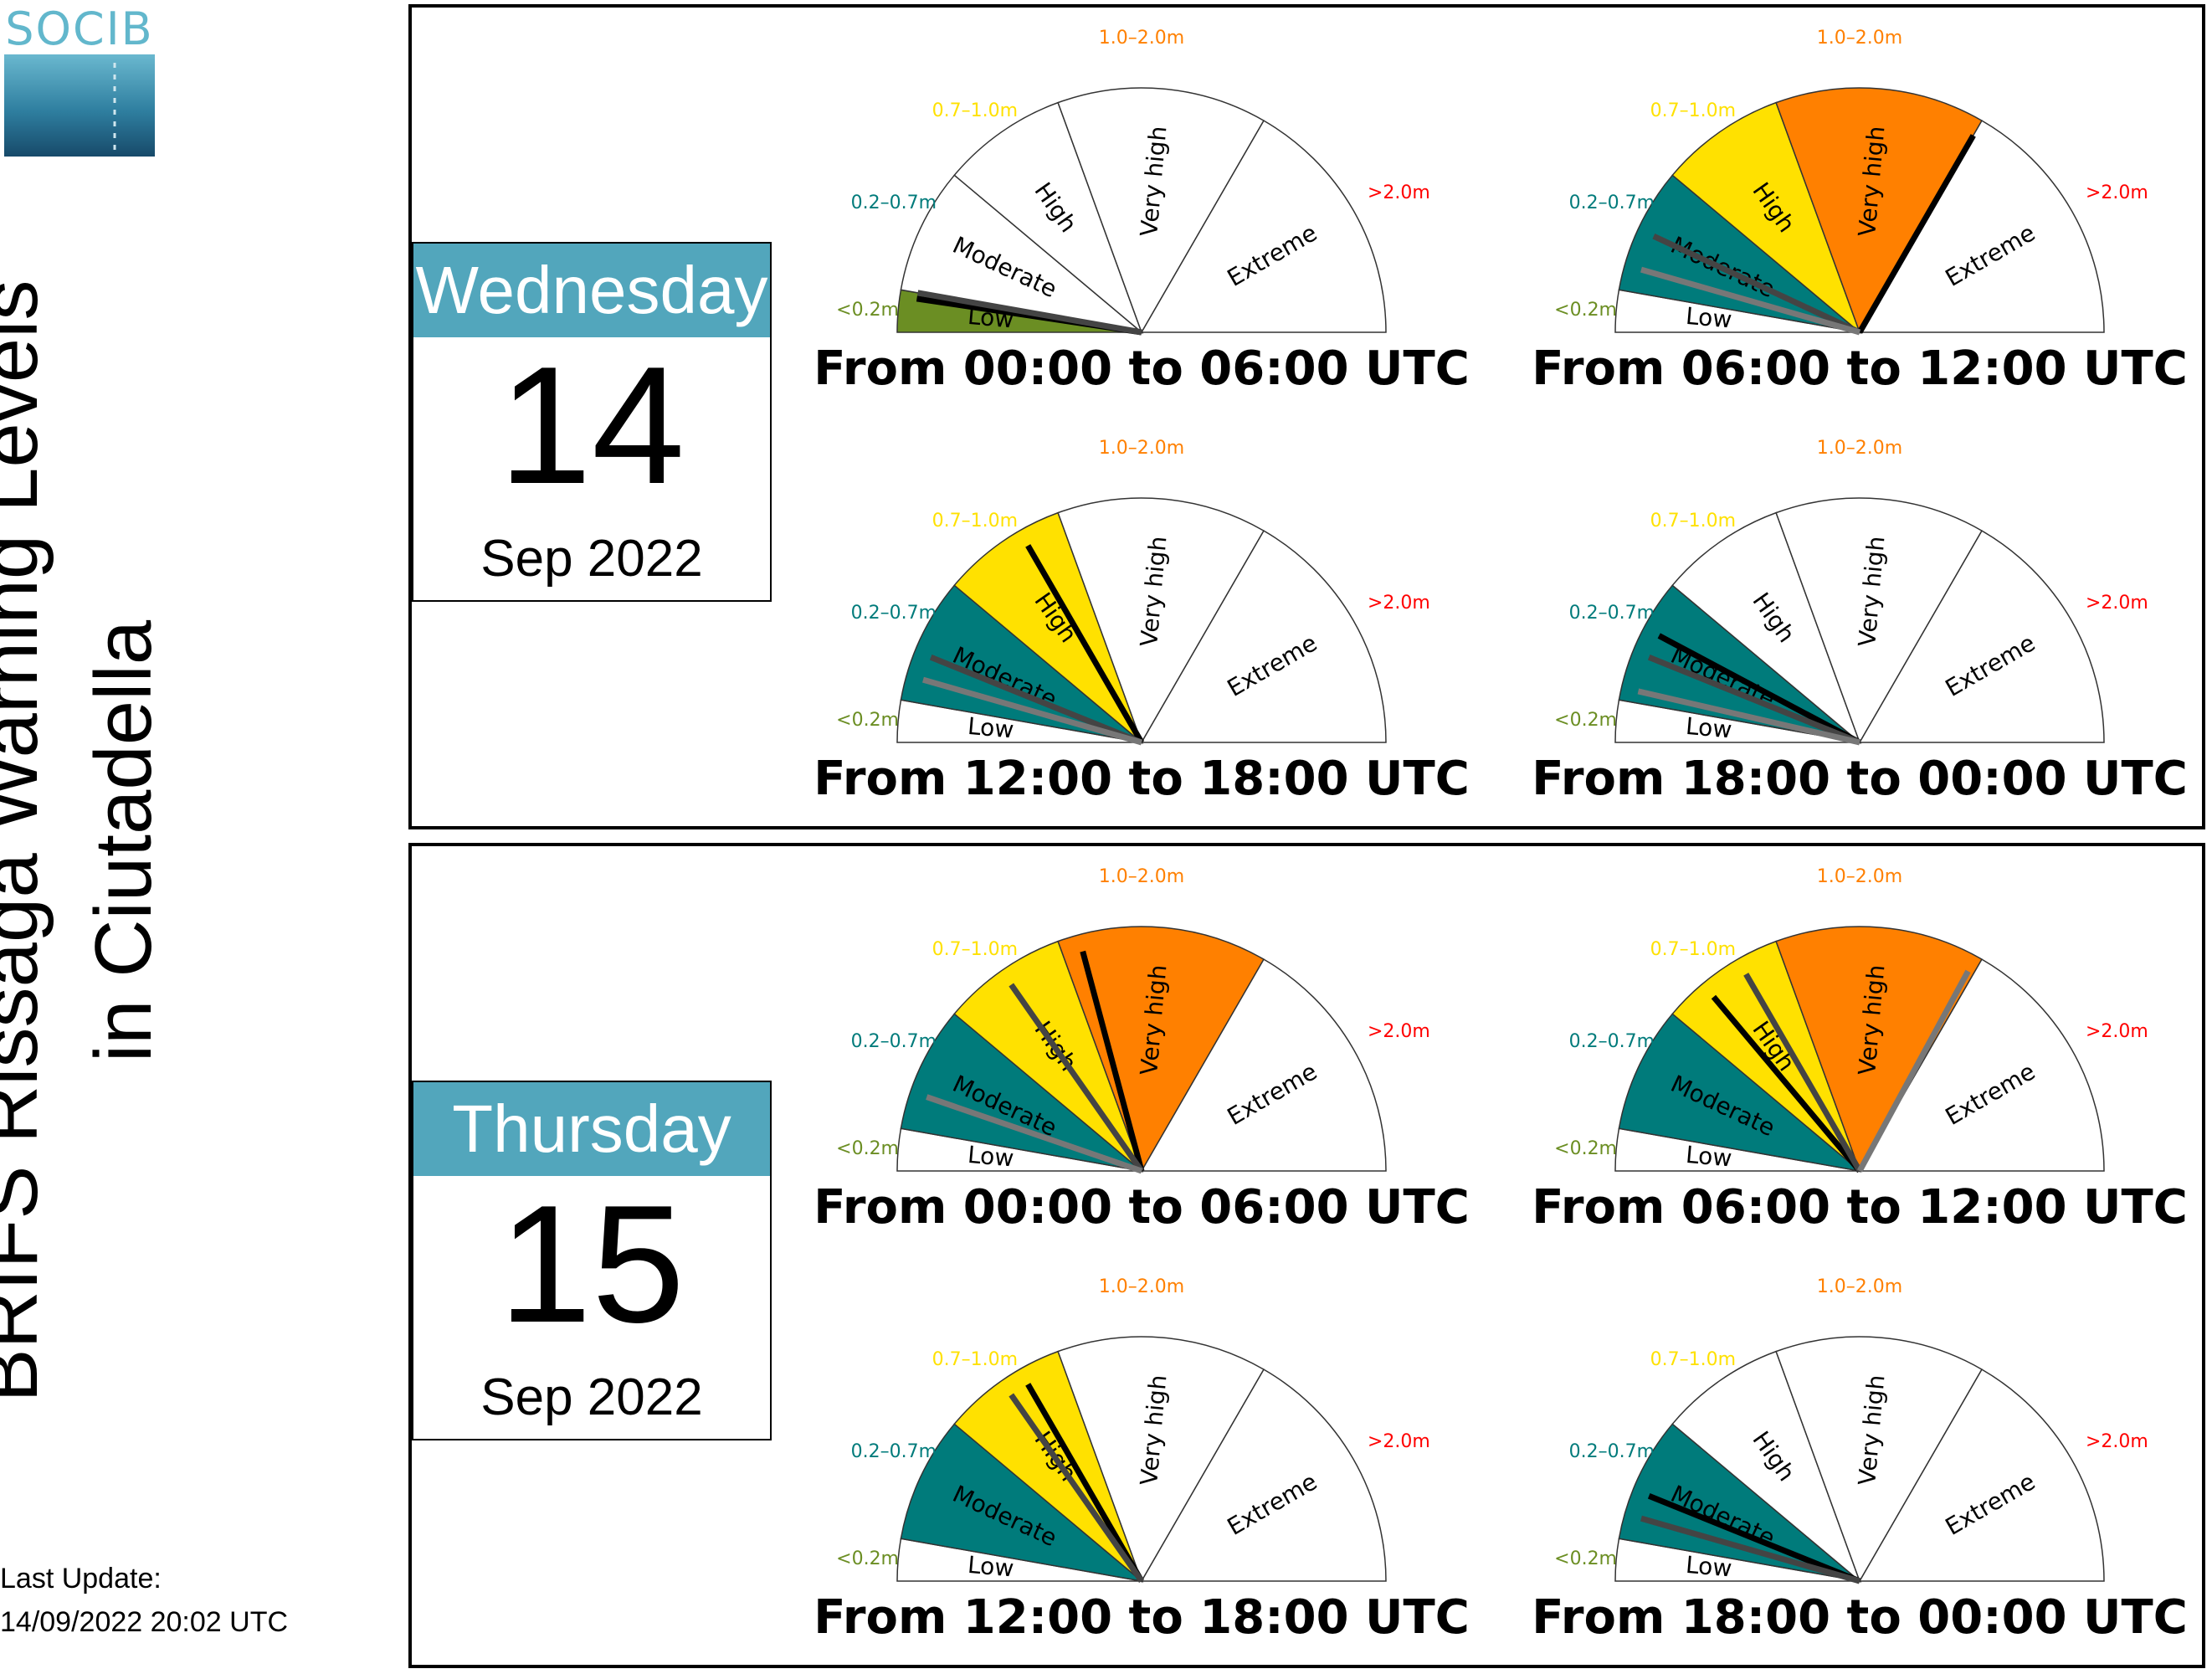 The width and height of the screenshot is (2212, 1674). Describe the element at coordinates (79, 80) in the screenshot. I see `socib-logo: SOCIB` at that location.